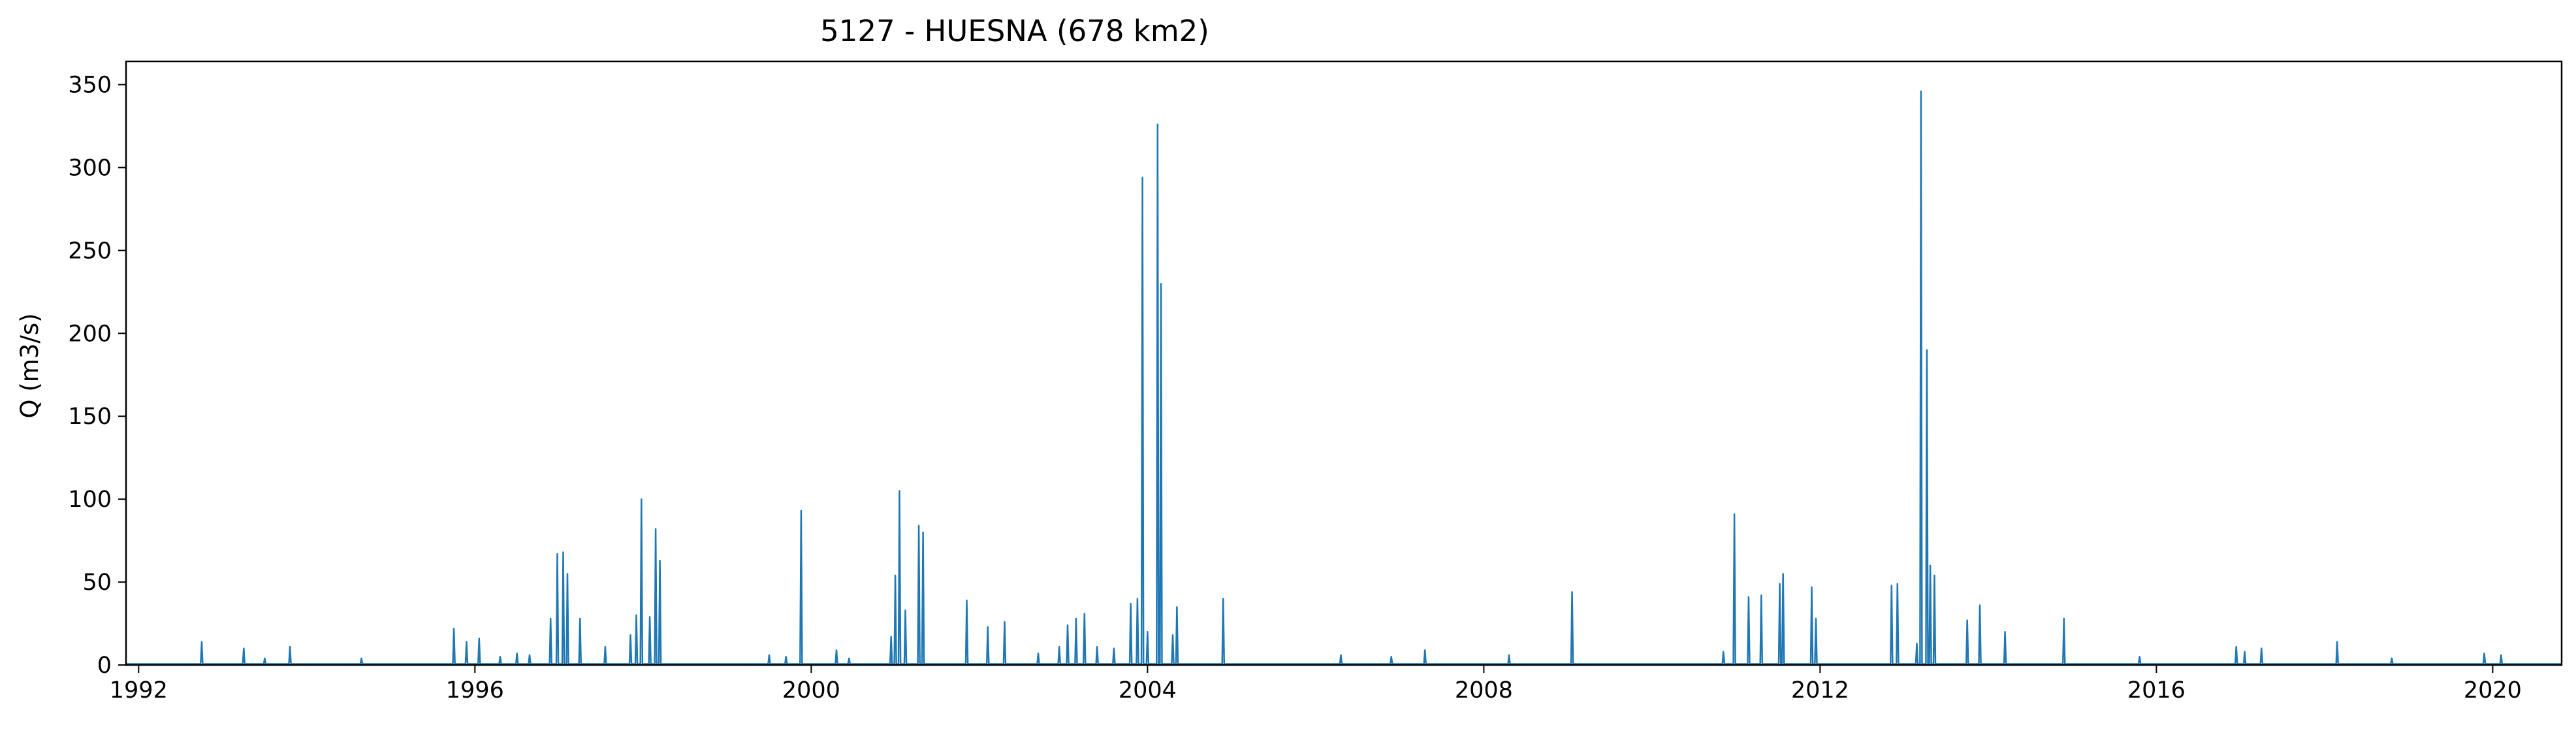 This screenshot has width=2576, height=729. Describe the element at coordinates (1015, 31) in the screenshot. I see `chart-title: 5127 - HUESNA (678 km2)` at that location.